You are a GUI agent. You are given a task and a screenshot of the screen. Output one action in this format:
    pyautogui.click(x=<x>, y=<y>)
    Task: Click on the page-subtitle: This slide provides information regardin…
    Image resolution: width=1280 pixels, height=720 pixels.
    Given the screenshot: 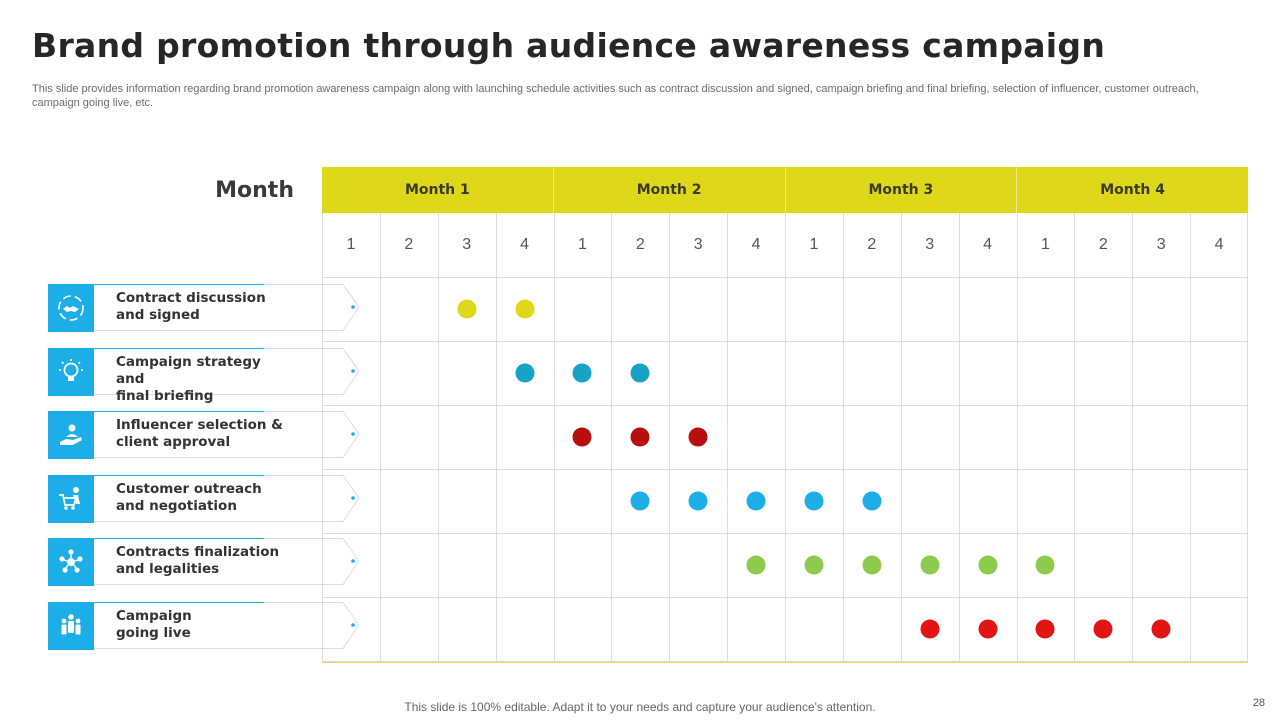 What is the action you would take?
    pyautogui.click(x=615, y=96)
    